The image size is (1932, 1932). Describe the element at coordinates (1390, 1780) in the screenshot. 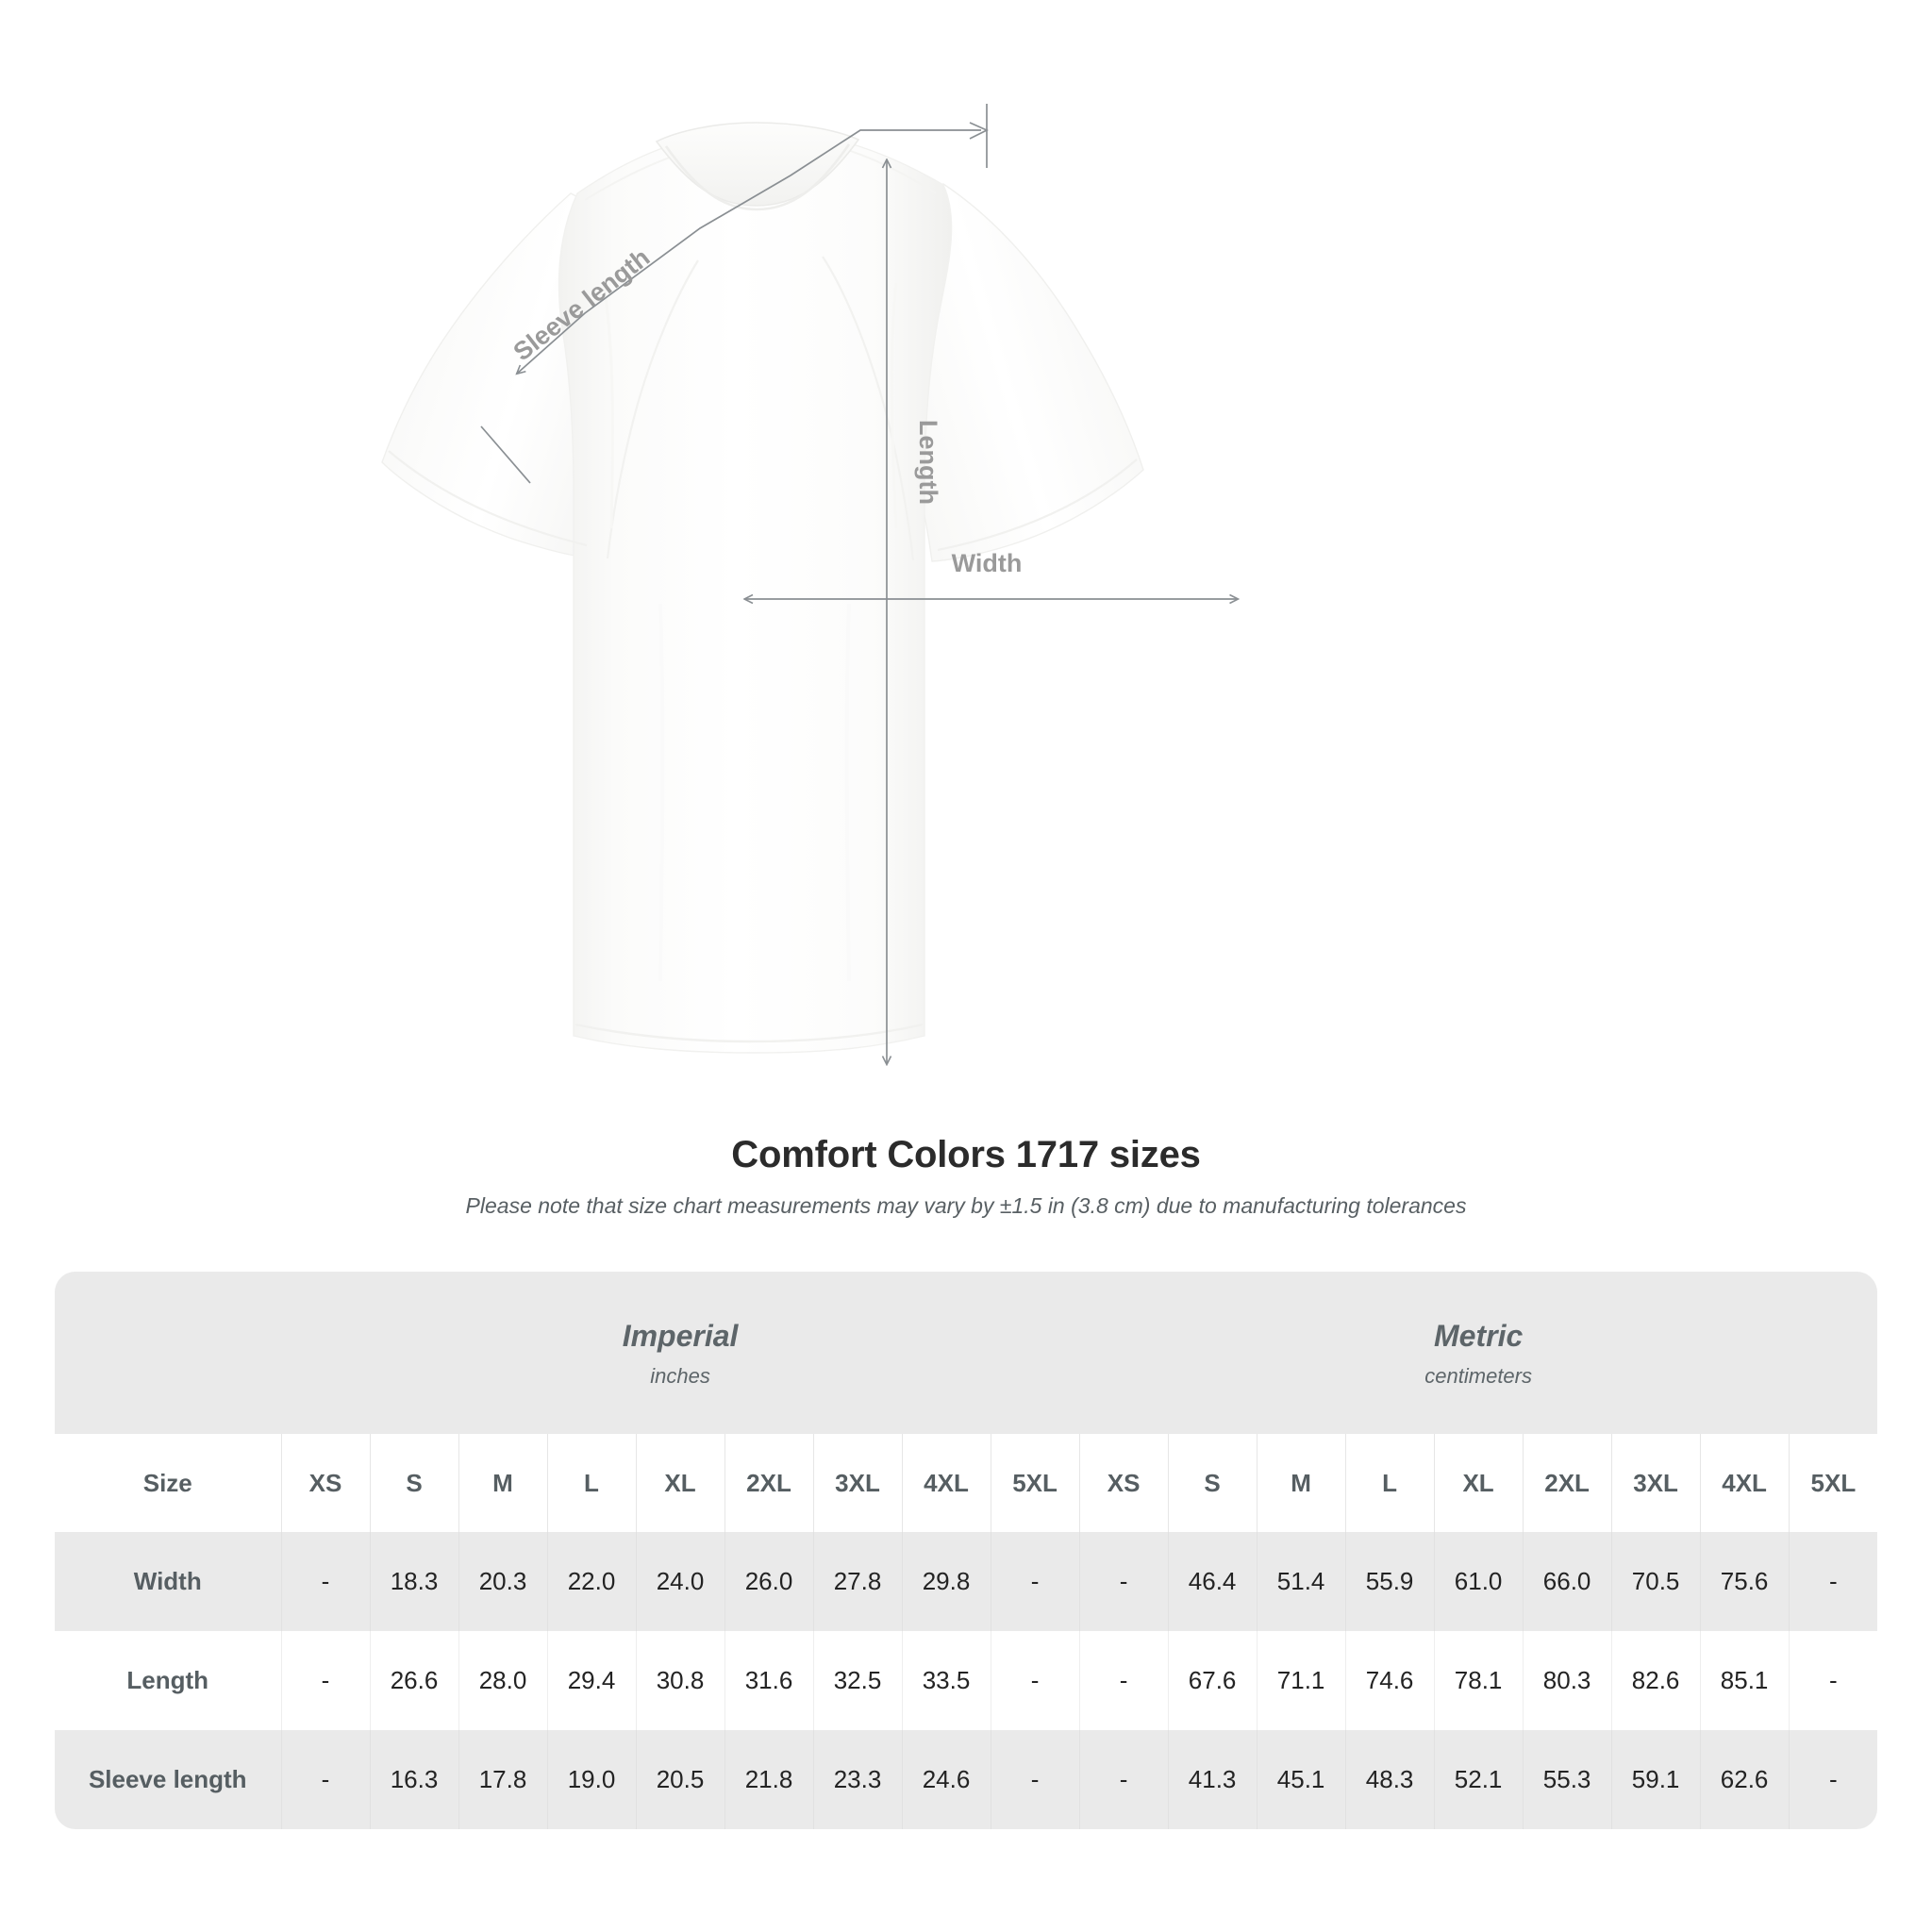

I see `cell-metric-sleeve-length-l: 48.3` at that location.